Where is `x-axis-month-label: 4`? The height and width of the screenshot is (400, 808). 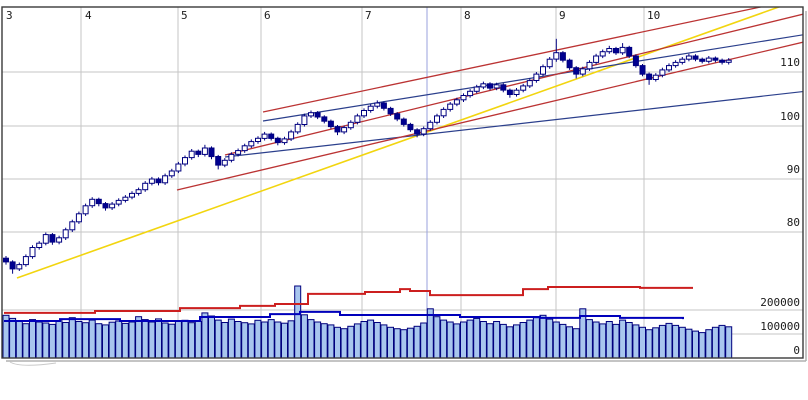 x-axis-month-label: 4 is located at coordinates (88, 15).